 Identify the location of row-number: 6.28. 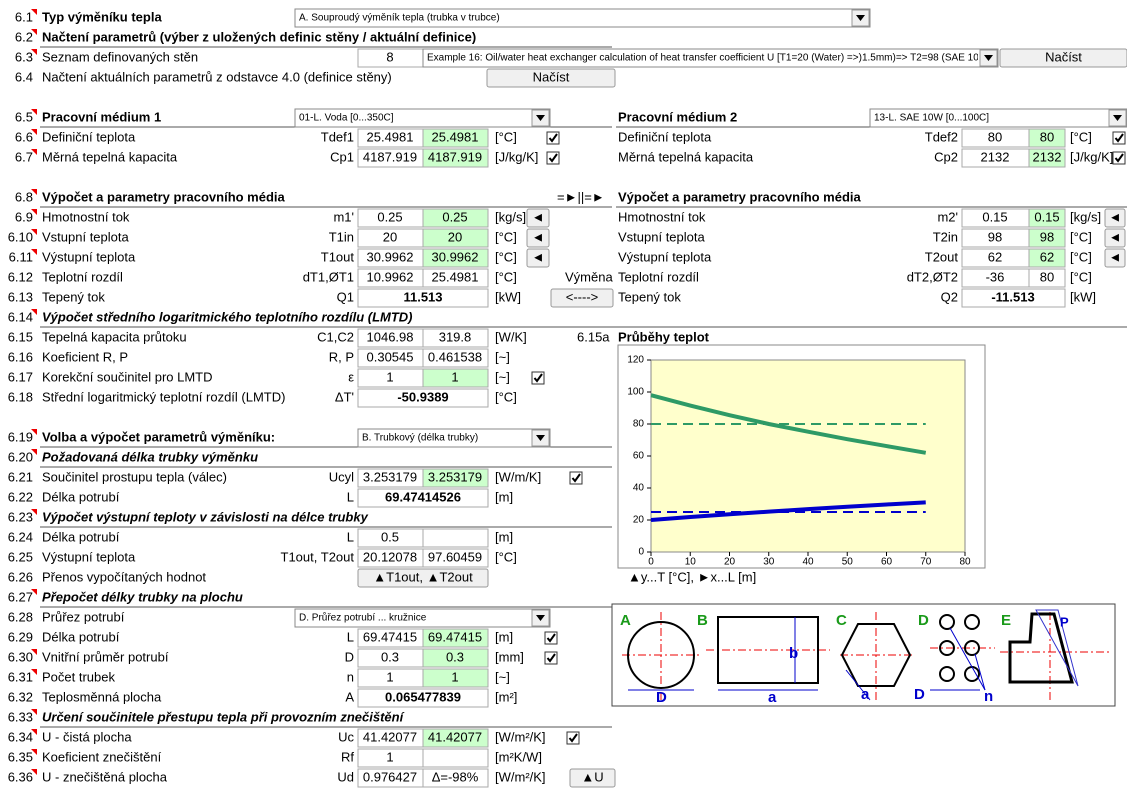
(20, 616).